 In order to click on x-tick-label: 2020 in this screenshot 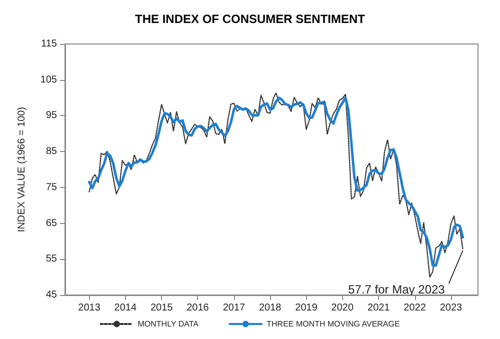, I will do `click(342, 308)`.